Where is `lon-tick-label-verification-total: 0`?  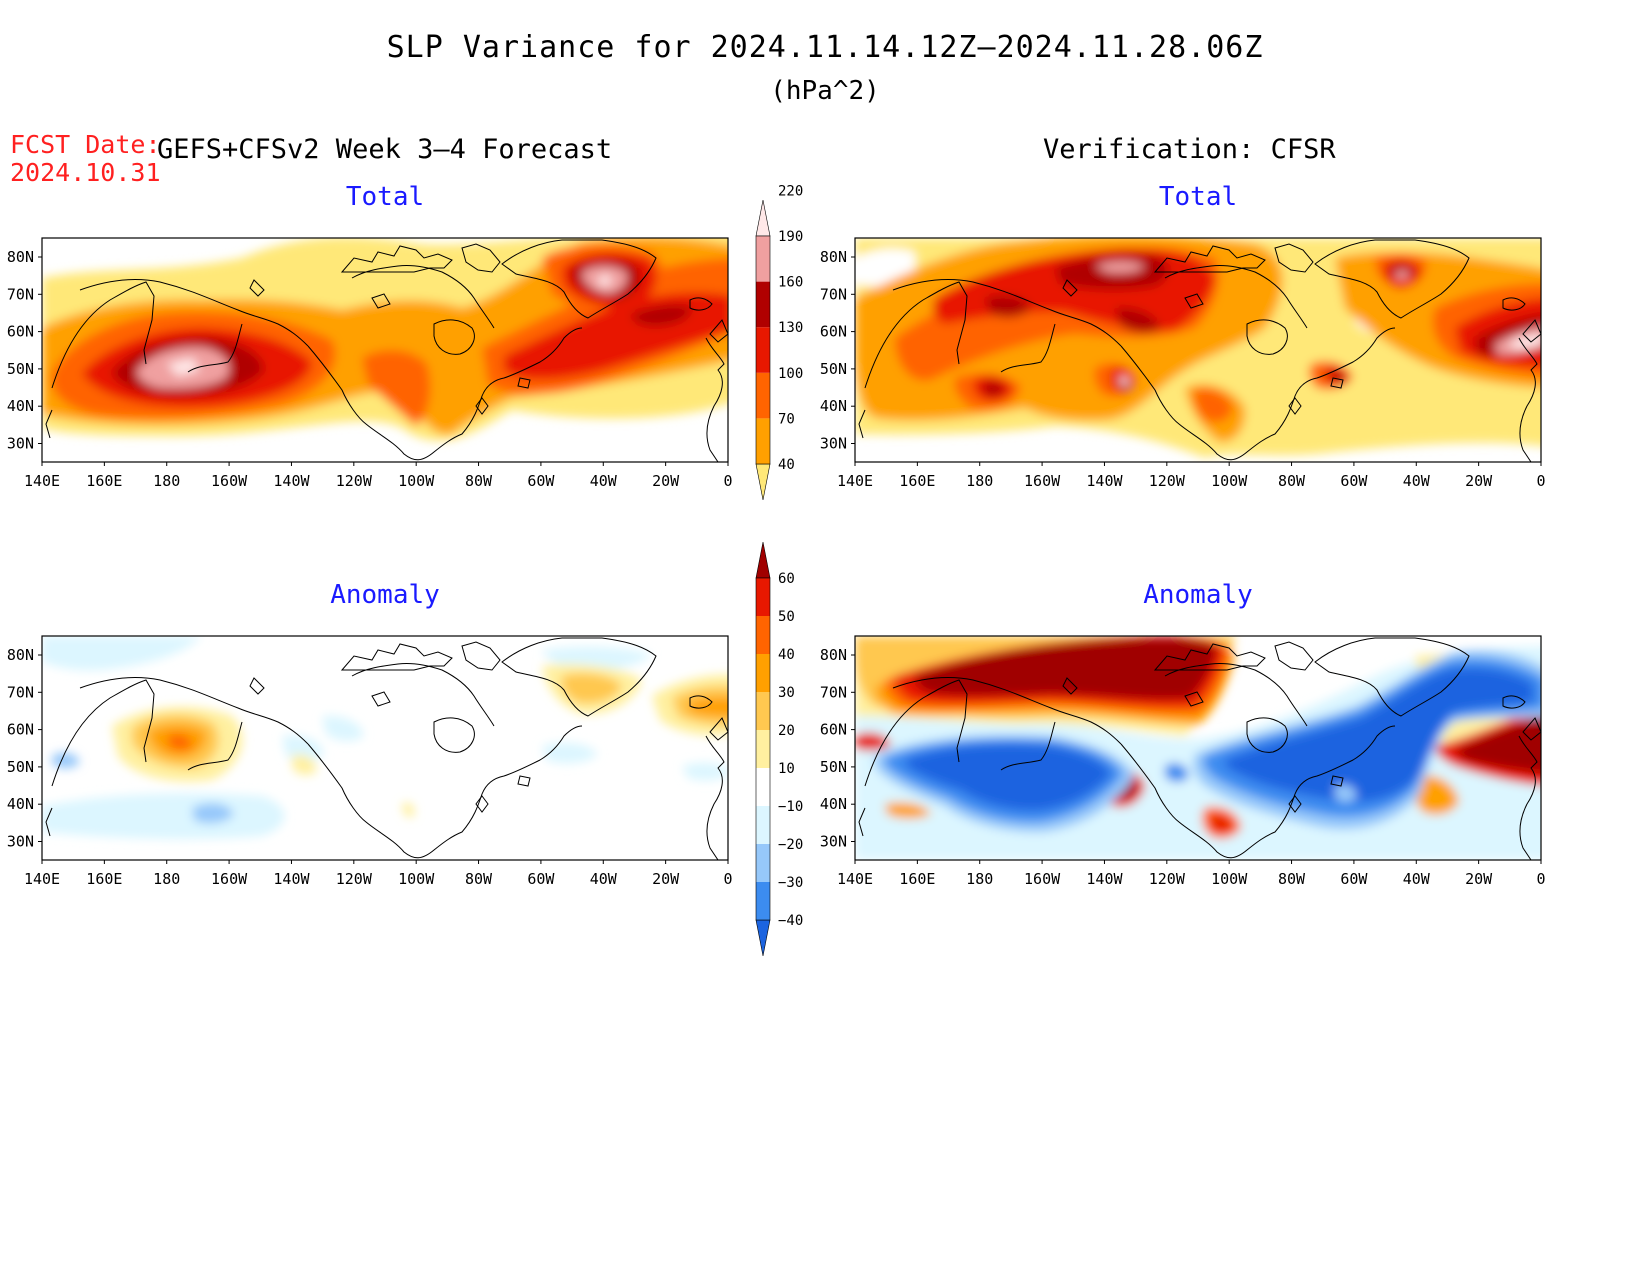
lon-tick-label-verification-total: 0 is located at coordinates (1540, 481).